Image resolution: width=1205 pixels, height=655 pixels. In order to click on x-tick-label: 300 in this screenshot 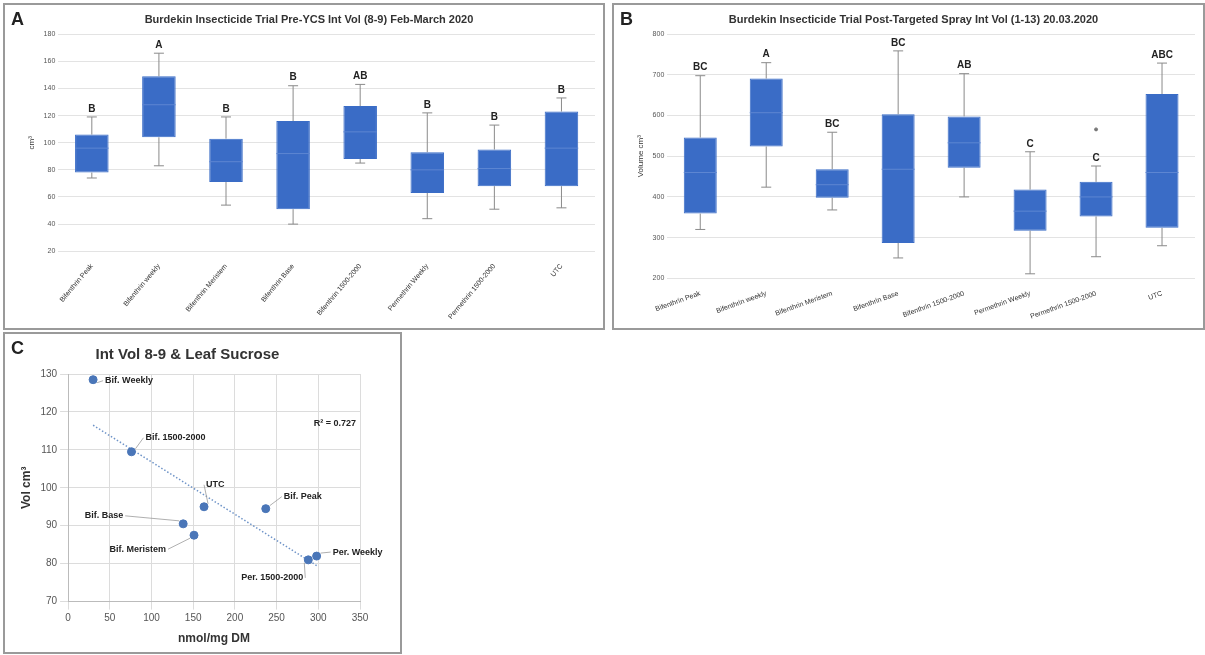, I will do `click(318, 618)`.